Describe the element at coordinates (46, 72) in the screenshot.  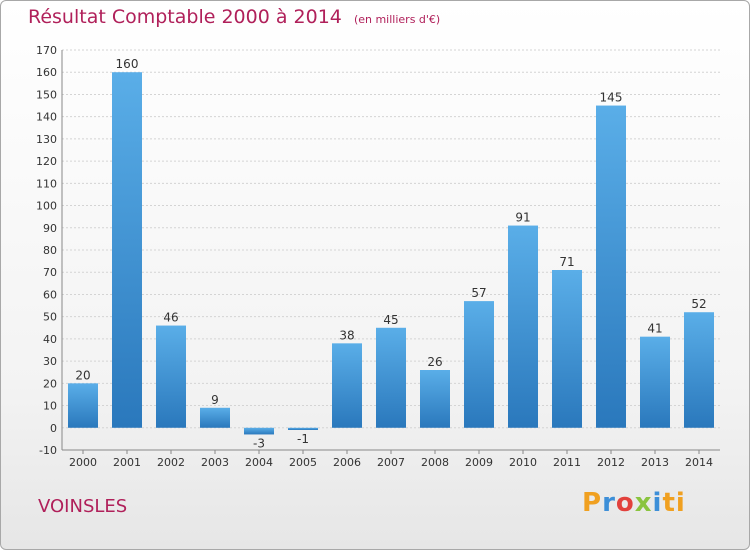
I see `y-tick-label: 160` at that location.